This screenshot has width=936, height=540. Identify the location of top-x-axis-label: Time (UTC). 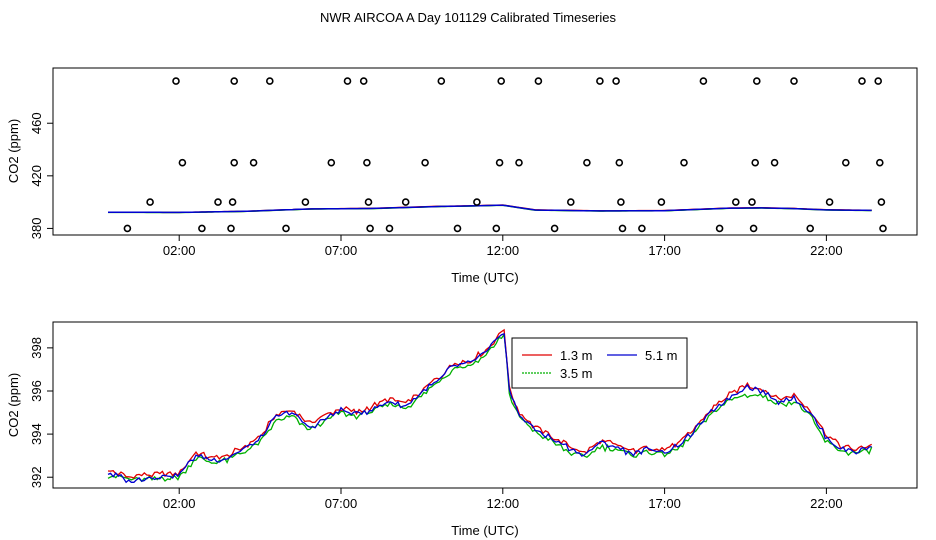
(484, 277).